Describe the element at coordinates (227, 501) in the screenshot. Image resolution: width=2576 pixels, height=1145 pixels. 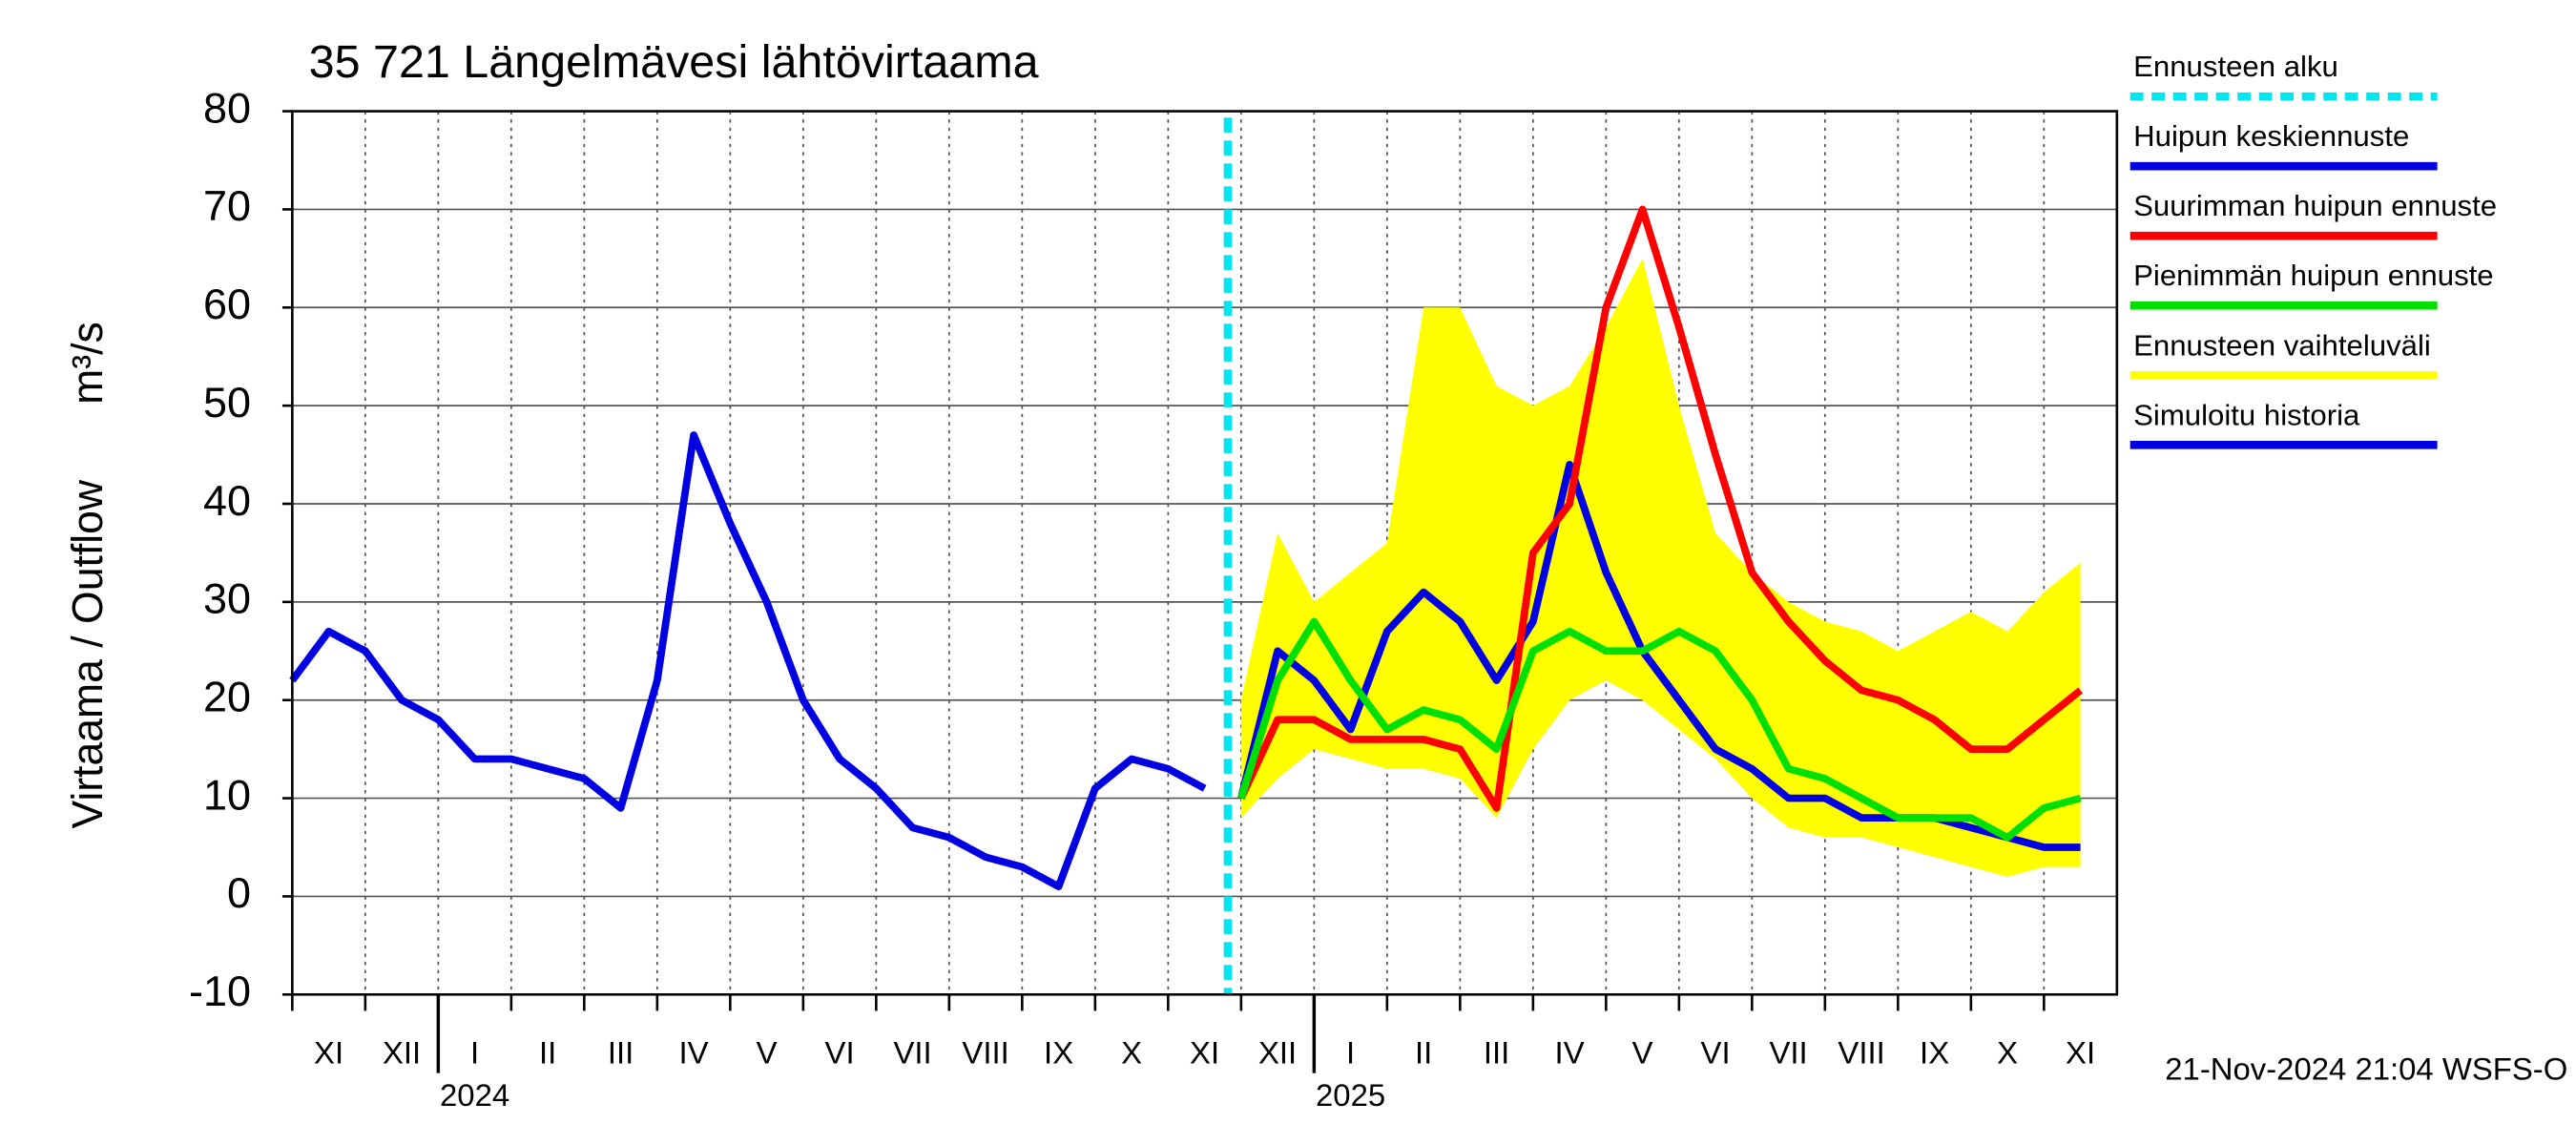
I see `y-tick-label: 40` at that location.